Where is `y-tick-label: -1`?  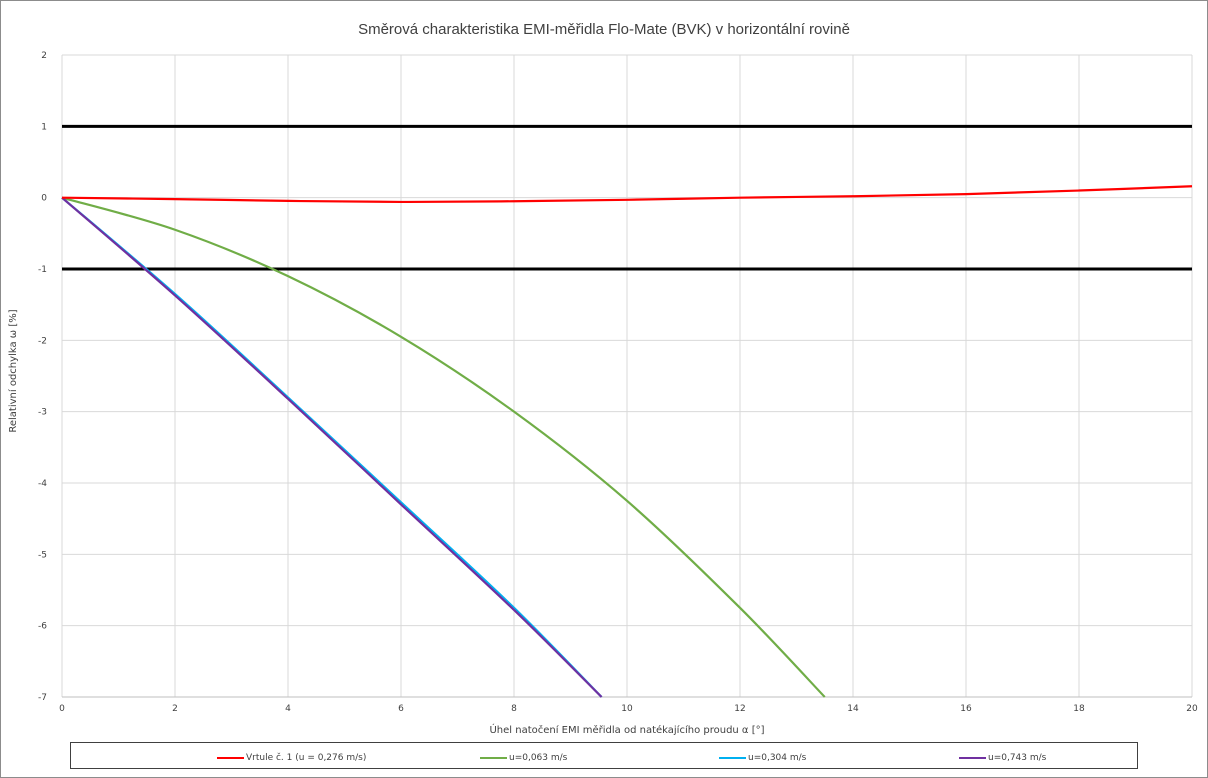 y-tick-label: -1 is located at coordinates (42, 270).